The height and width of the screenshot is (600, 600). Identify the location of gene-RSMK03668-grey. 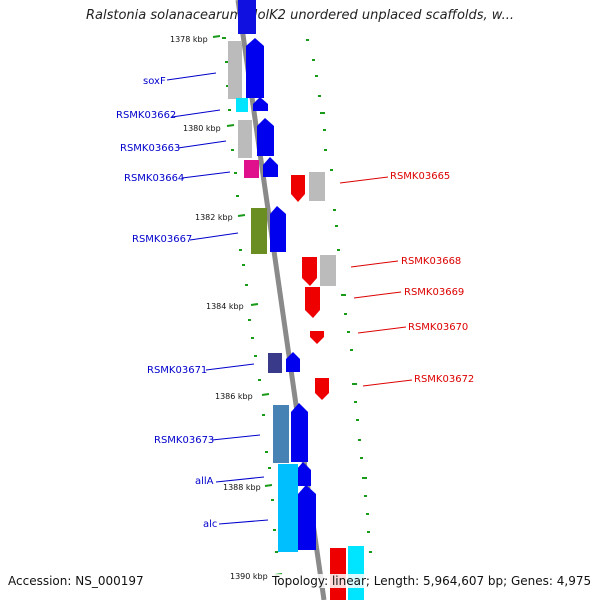
(328, 270).